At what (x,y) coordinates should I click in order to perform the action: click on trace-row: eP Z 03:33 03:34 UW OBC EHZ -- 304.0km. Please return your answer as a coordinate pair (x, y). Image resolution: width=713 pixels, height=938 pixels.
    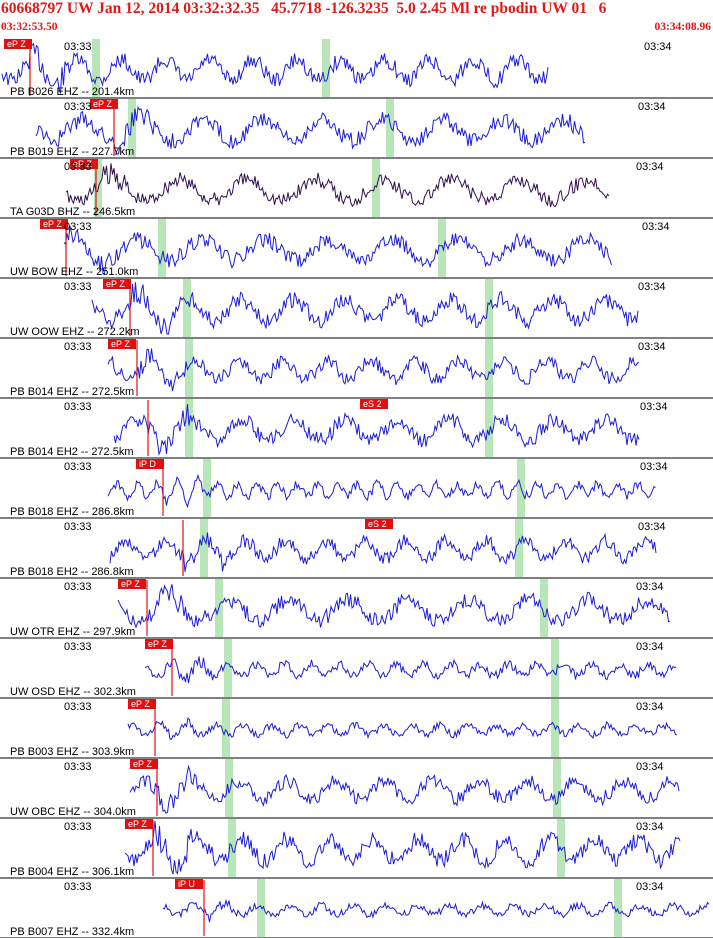
    Looking at the image, I should click on (356, 789).